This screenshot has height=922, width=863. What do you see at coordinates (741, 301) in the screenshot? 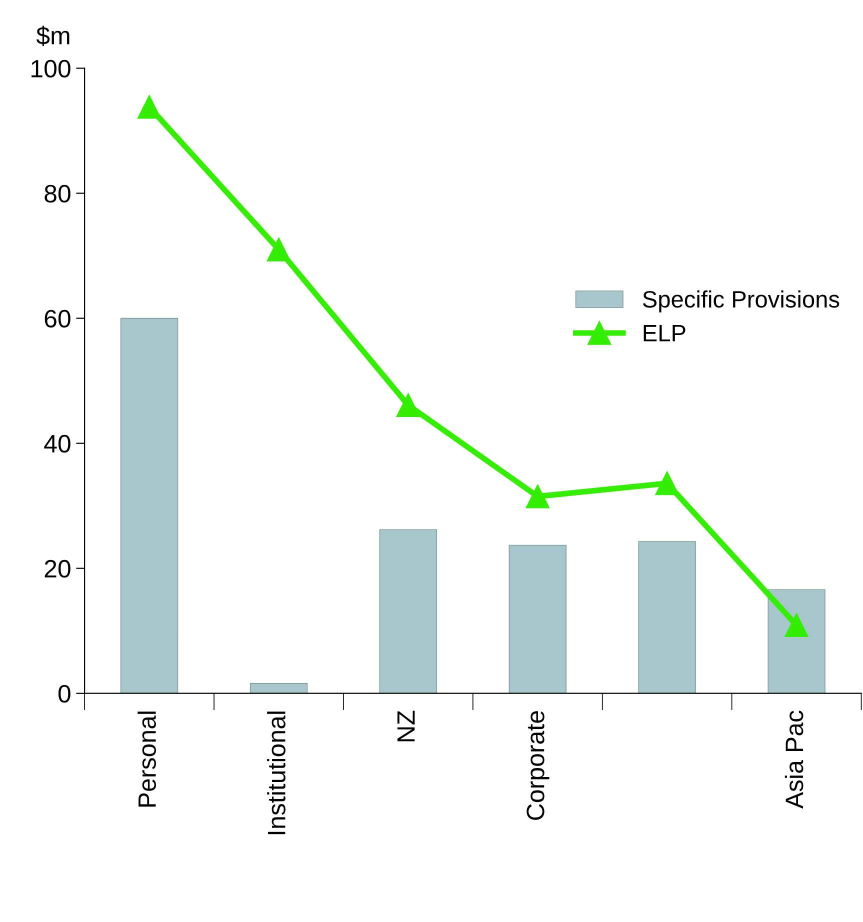
I see `legend-label: Specific Provisions` at bounding box center [741, 301].